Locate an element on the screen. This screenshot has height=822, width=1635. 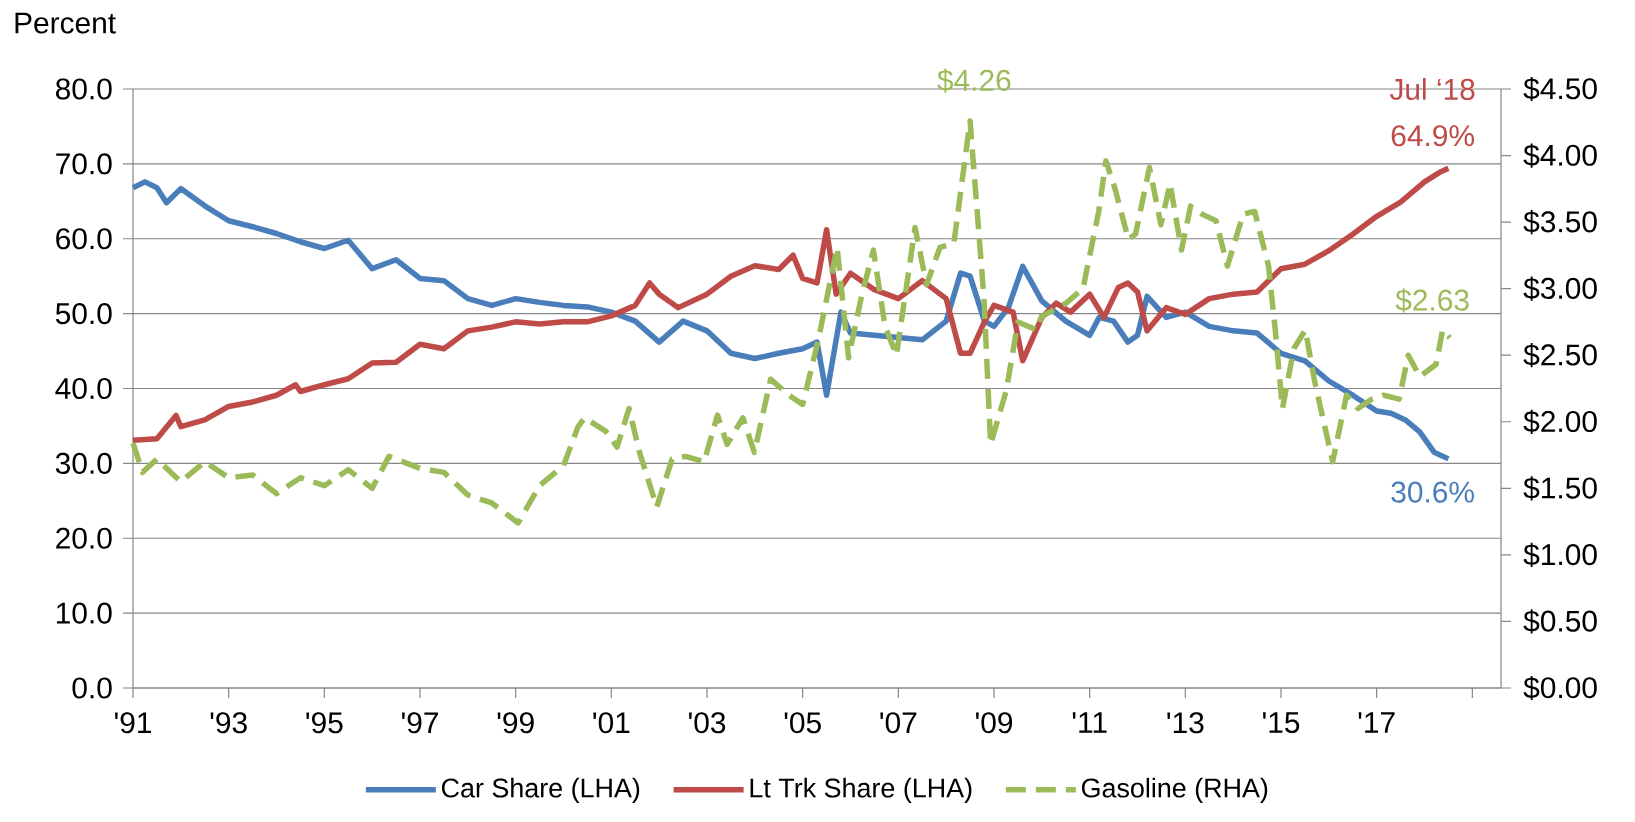
annotation: 30.6% is located at coordinates (1432, 492).